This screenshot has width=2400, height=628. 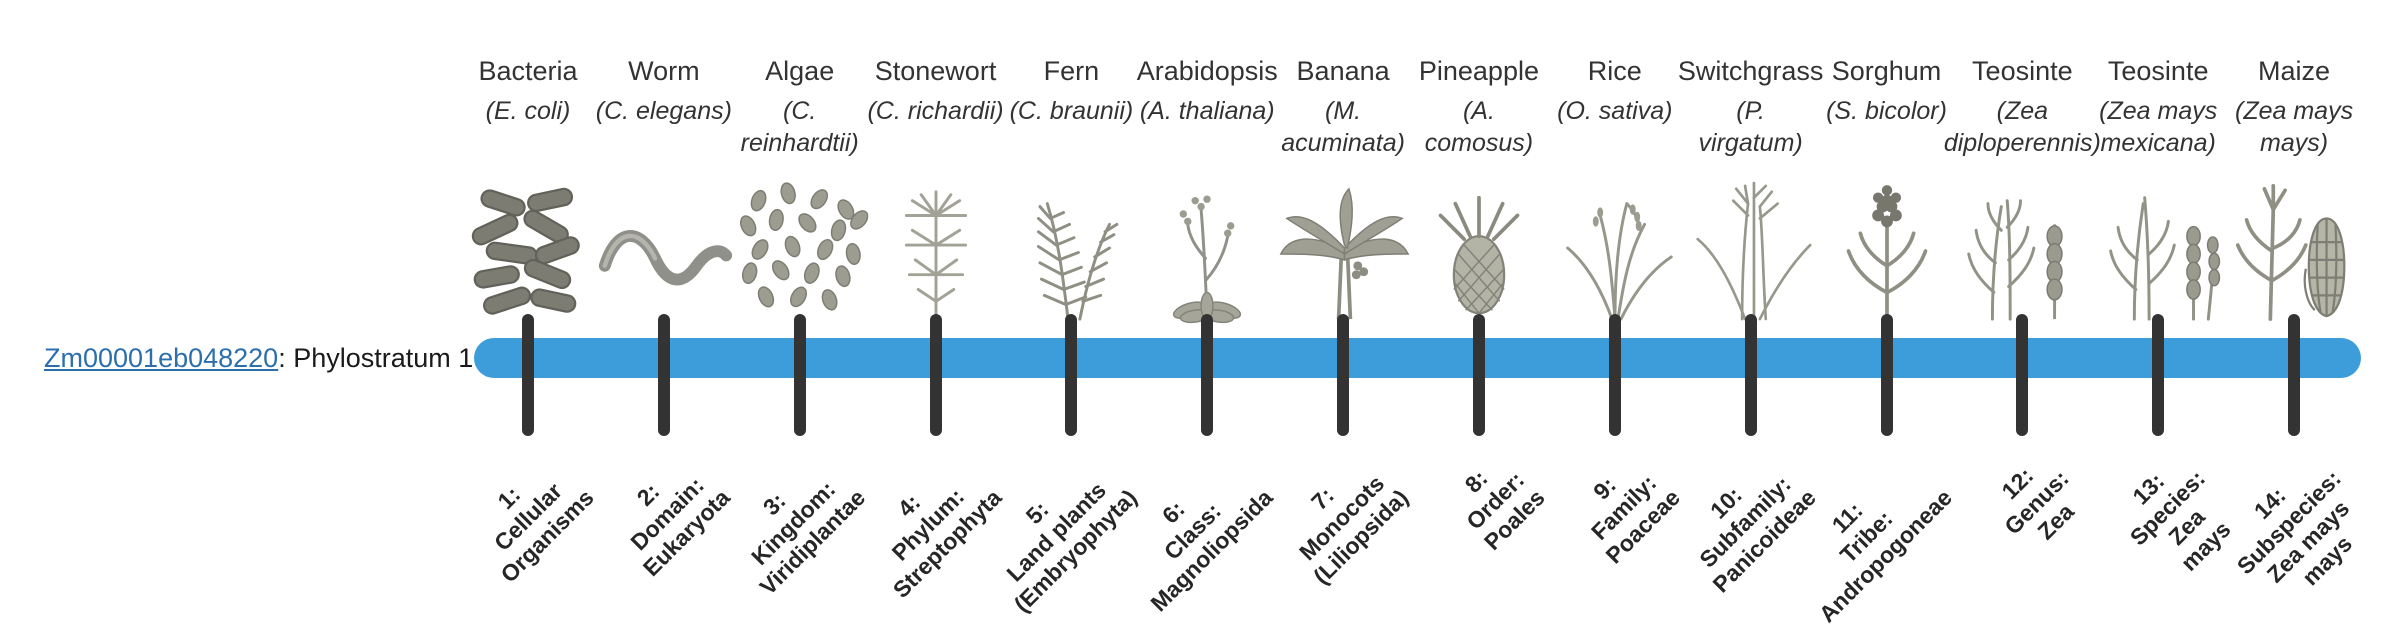 I want to click on organism-common-name: Fern, so click(x=1071, y=71).